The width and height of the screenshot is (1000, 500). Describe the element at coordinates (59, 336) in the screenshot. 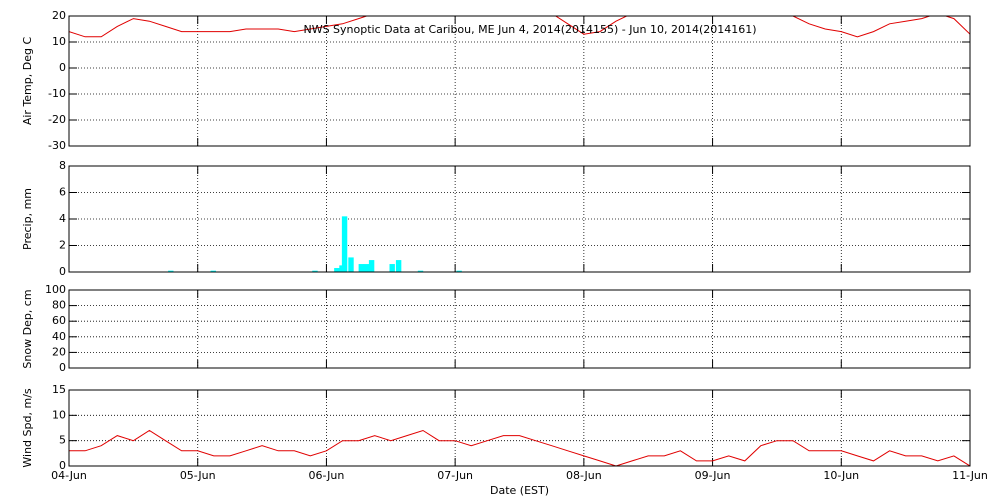

I see `y-tick-label: 40` at that location.